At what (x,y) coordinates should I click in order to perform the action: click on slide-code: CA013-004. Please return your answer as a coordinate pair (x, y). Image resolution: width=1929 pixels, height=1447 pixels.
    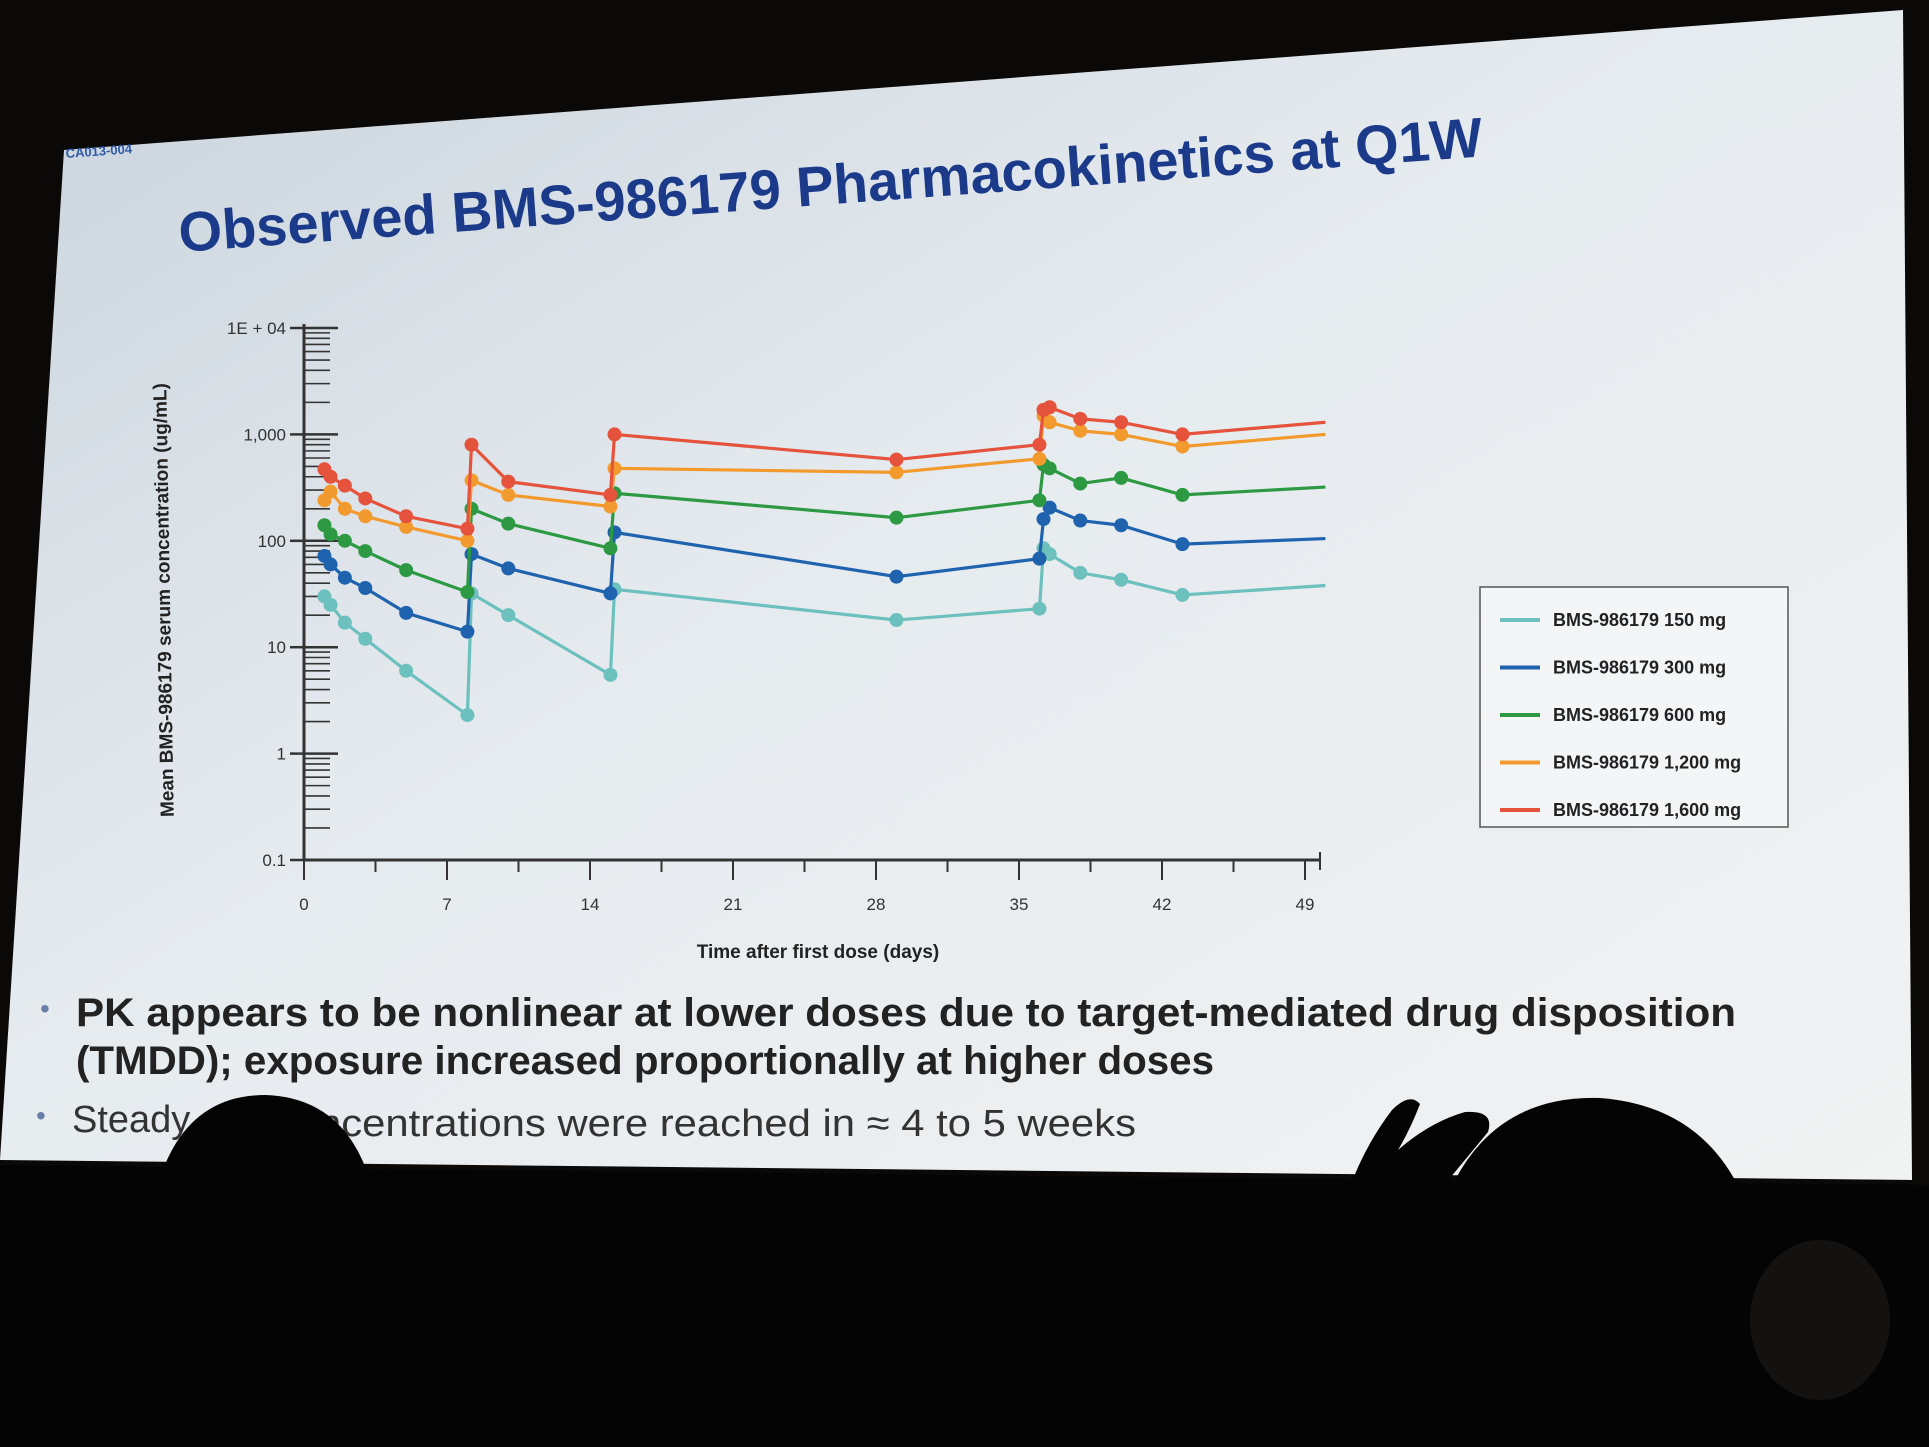
    Looking at the image, I should click on (99, 151).